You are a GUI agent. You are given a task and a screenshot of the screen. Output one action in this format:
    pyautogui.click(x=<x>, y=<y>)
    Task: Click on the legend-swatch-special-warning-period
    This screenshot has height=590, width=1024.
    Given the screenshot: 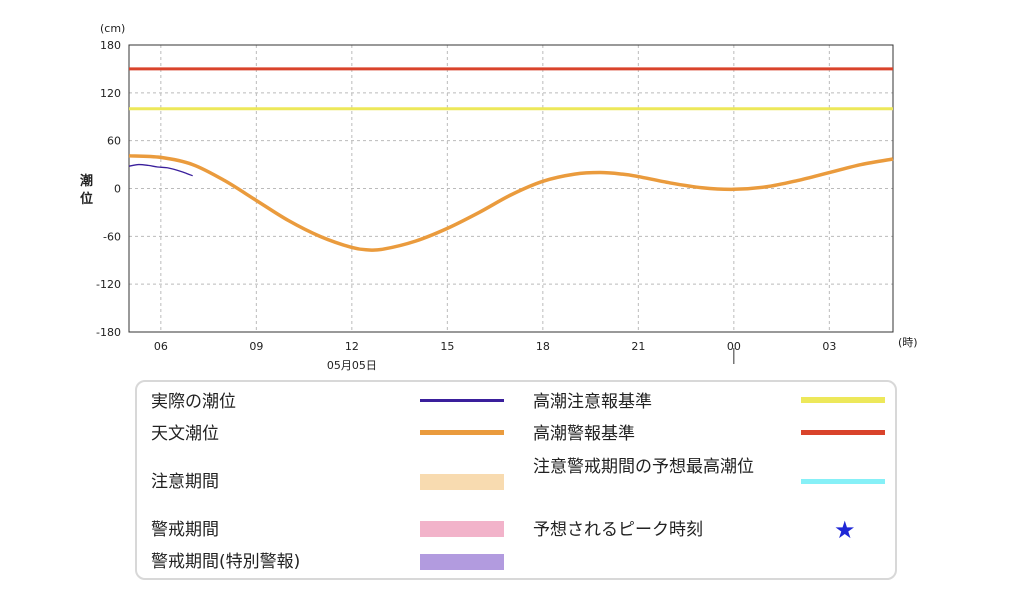 What is the action you would take?
    pyautogui.click(x=462, y=562)
    